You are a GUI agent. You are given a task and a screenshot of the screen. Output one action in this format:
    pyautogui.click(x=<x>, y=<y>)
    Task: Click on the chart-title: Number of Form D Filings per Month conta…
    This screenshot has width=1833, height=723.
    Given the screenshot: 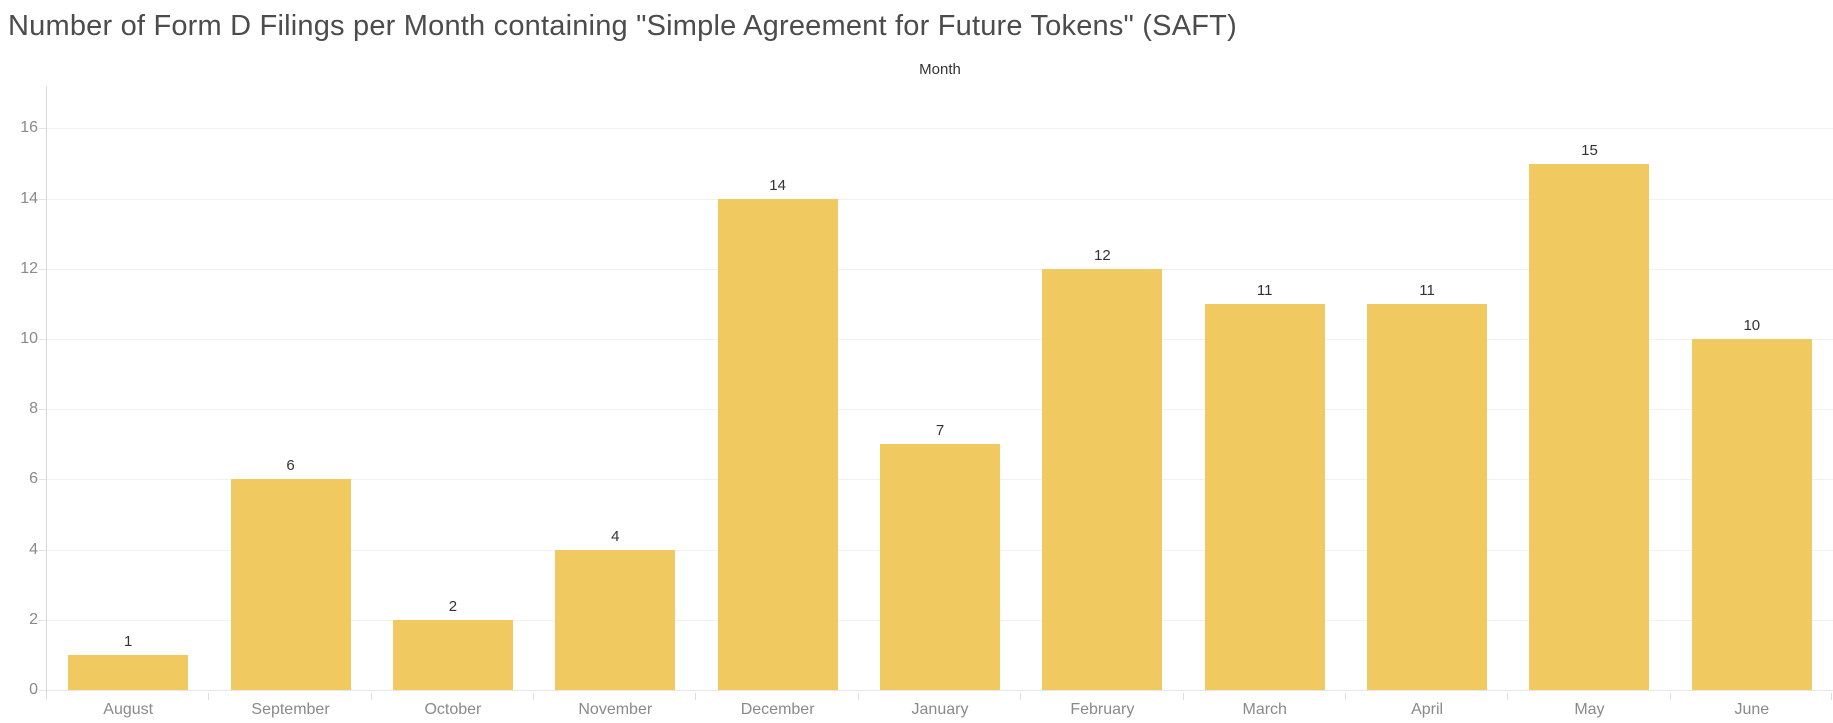 What is the action you would take?
    pyautogui.click(x=622, y=26)
    